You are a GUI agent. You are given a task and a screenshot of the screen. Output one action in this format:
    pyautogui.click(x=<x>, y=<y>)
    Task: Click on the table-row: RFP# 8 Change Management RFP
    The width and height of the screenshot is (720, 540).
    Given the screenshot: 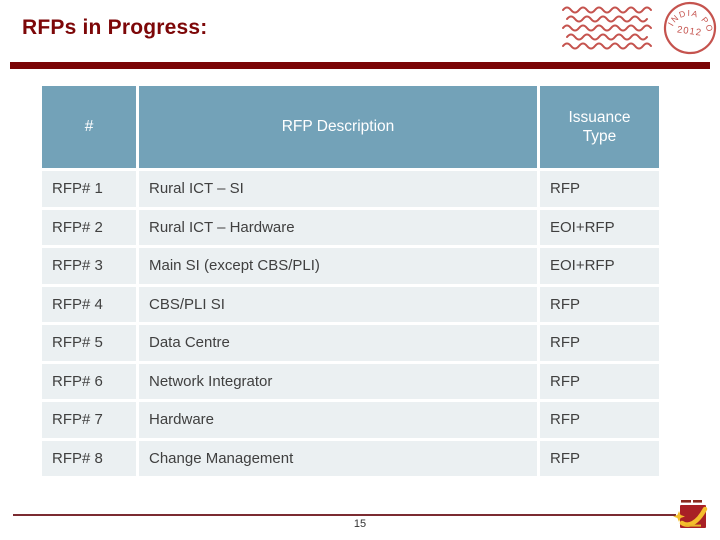 What is the action you would take?
    pyautogui.click(x=350, y=458)
    